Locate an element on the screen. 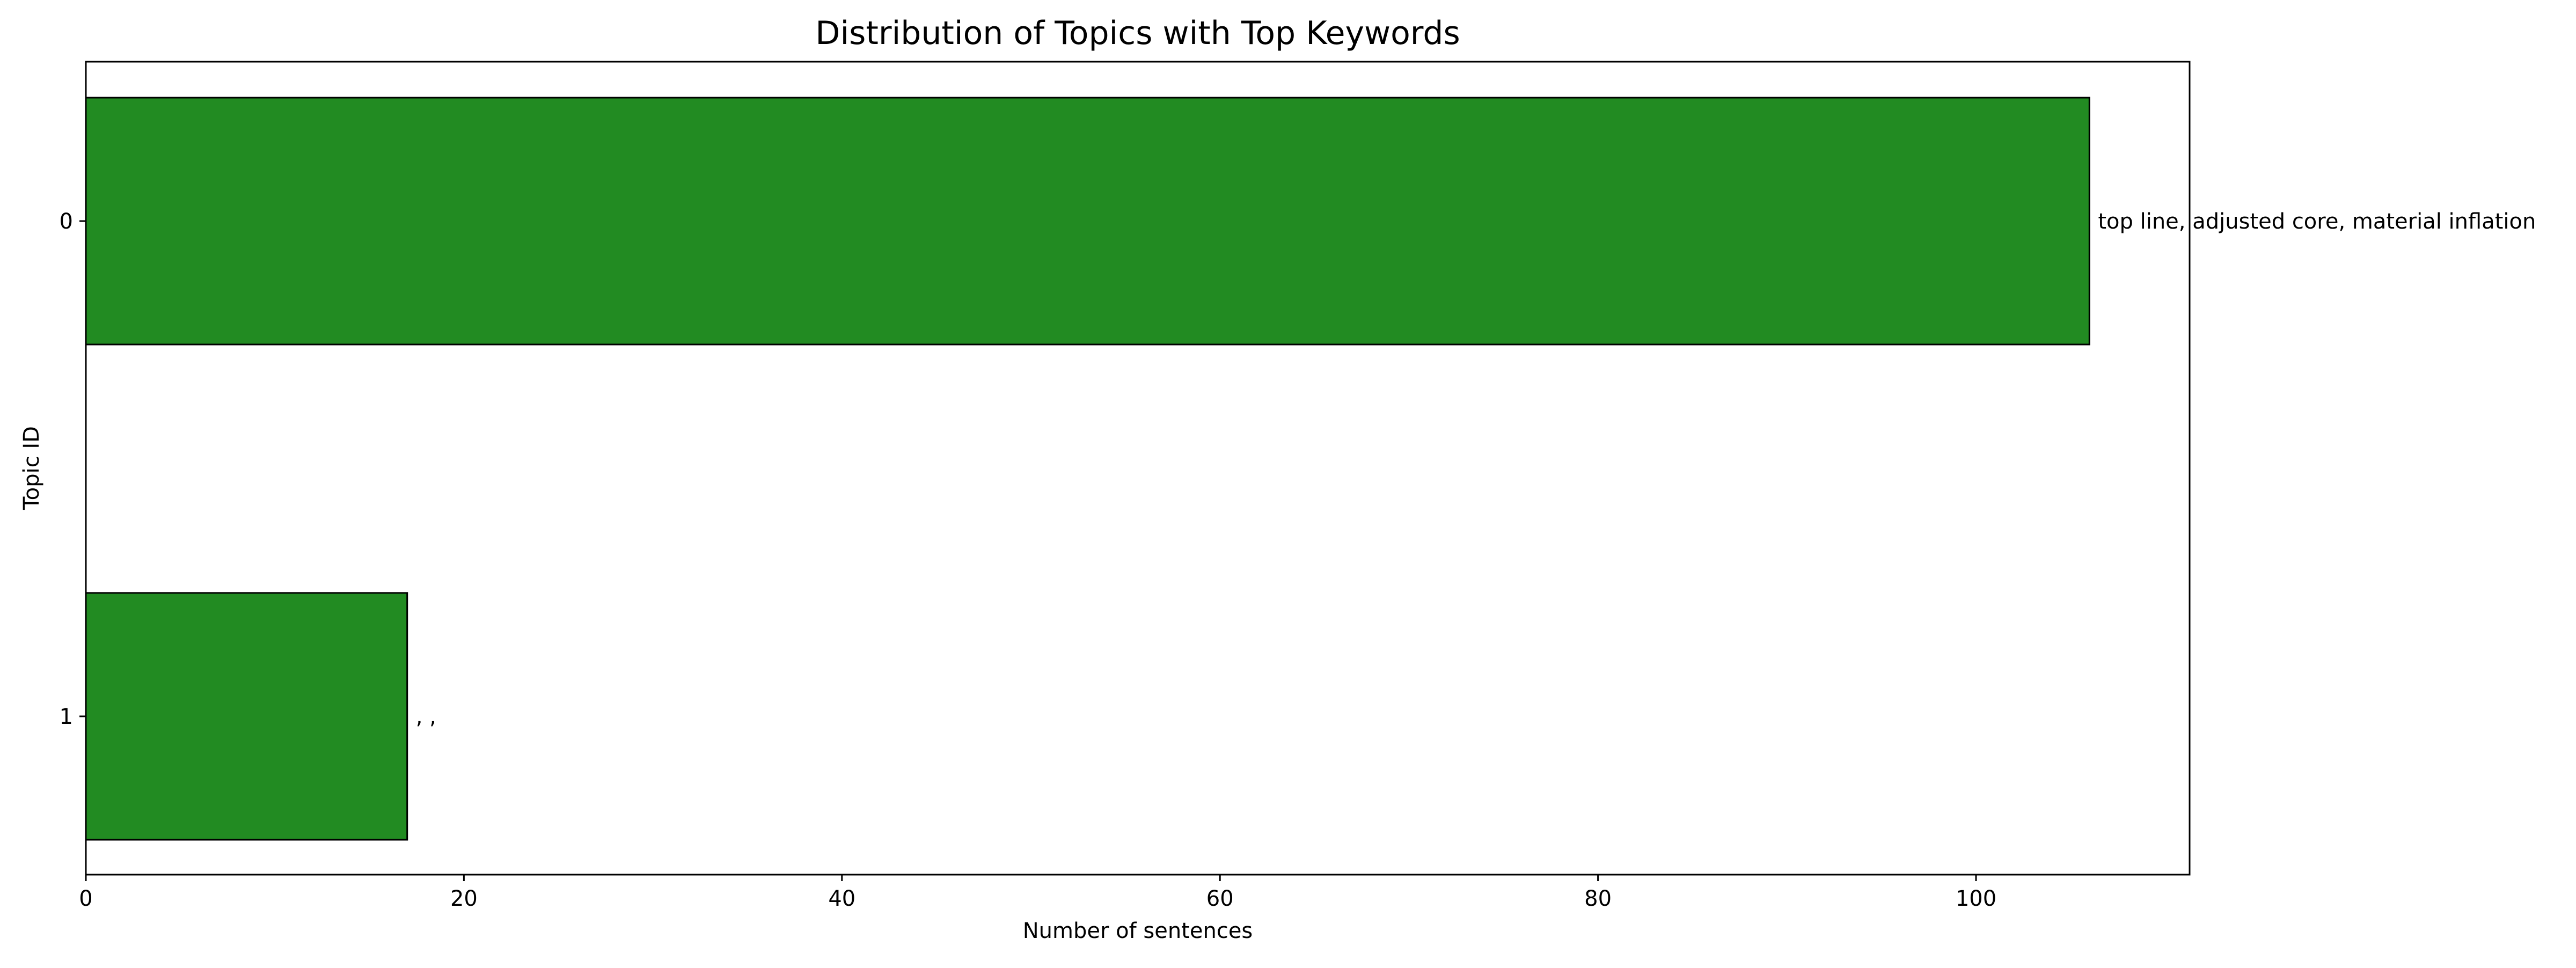  x-axis: 0 20 40 60 80 100 is located at coordinates (1037, 893).